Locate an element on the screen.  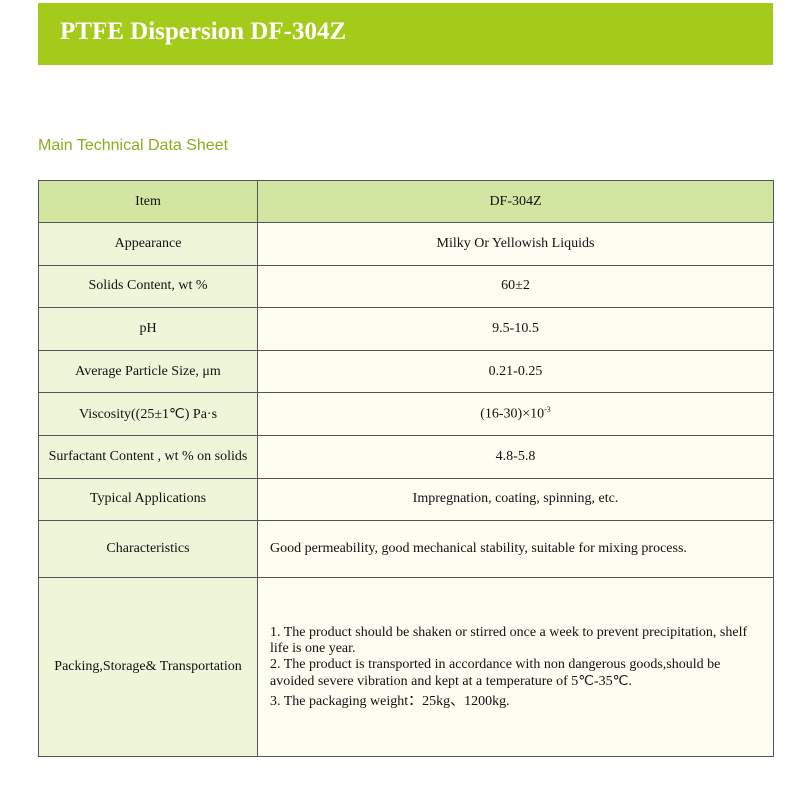
table-row: Average Particle Size, μm 0.21-0.25 is located at coordinates (406, 371).